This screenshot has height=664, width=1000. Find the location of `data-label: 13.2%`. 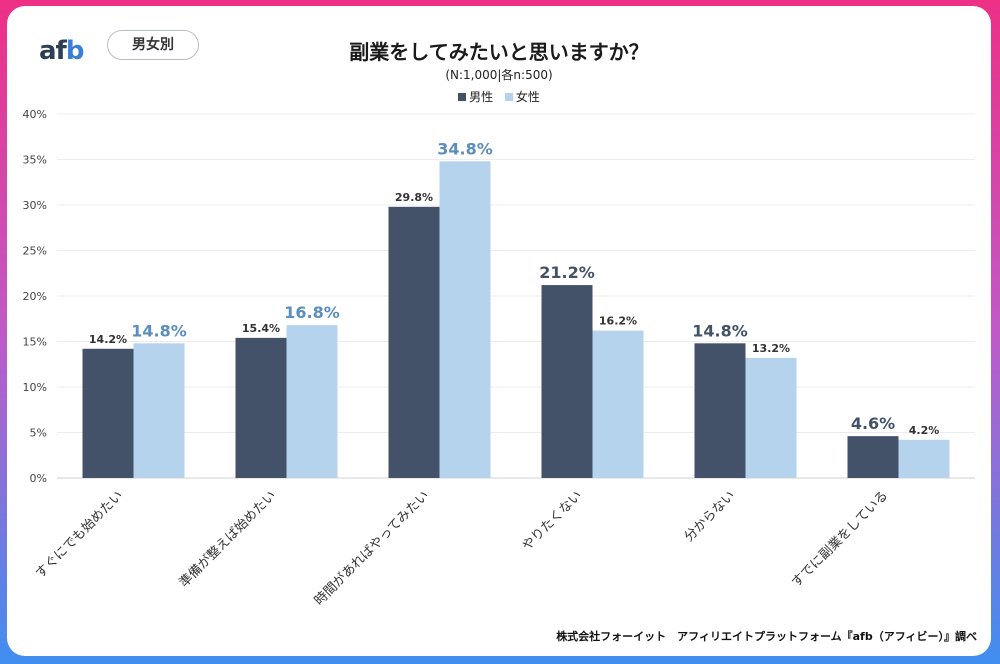

data-label: 13.2% is located at coordinates (771, 348).